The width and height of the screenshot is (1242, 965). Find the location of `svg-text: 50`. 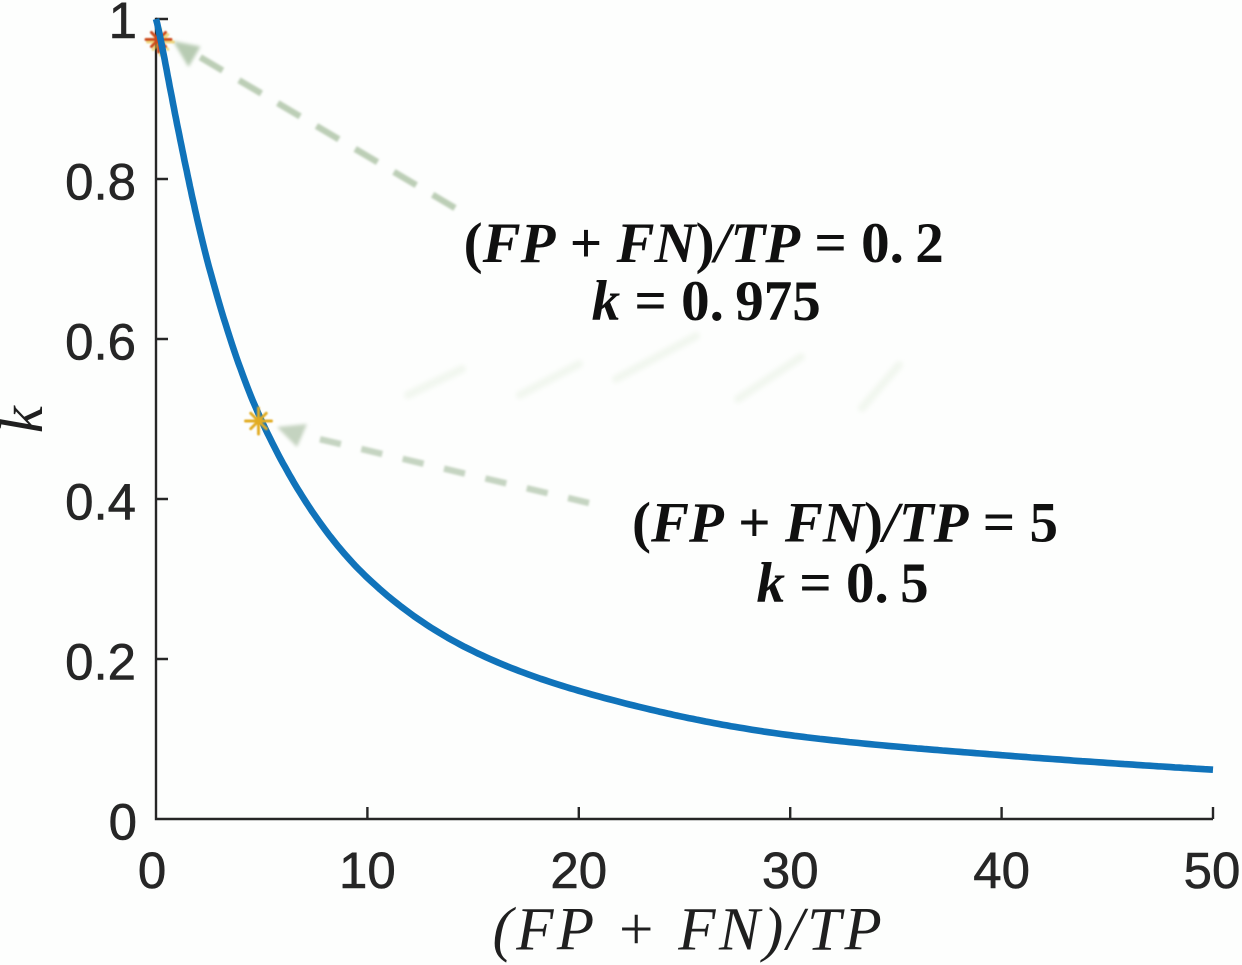

svg-text: 50 is located at coordinates (1212, 870).